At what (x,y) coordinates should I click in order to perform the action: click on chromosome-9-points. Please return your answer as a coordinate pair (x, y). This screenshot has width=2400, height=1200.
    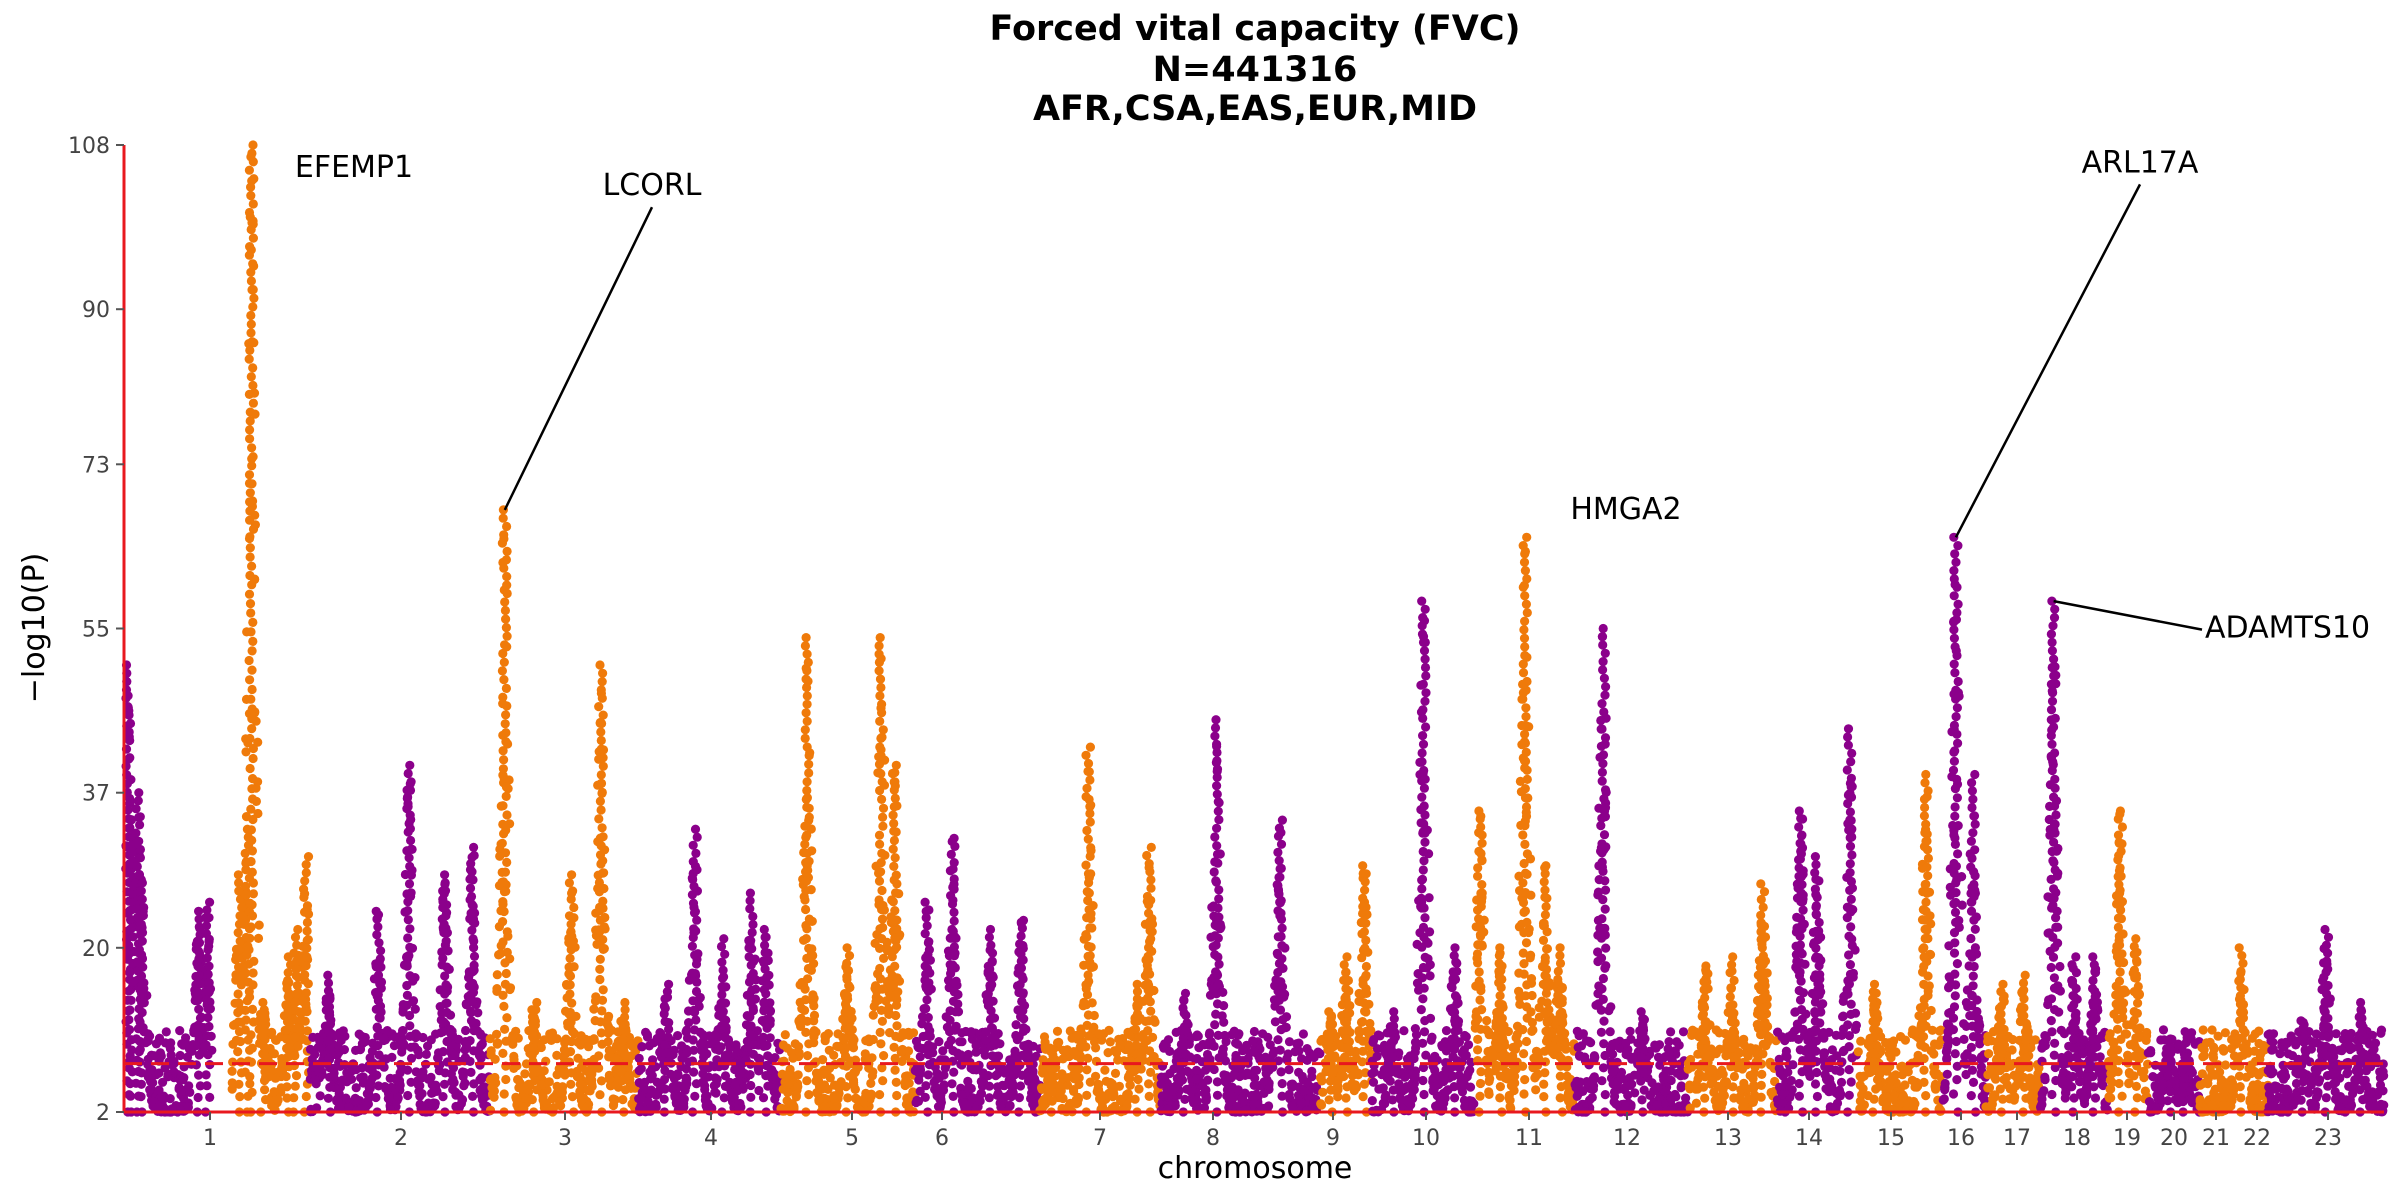
    Looking at the image, I should click on (1240, 916).